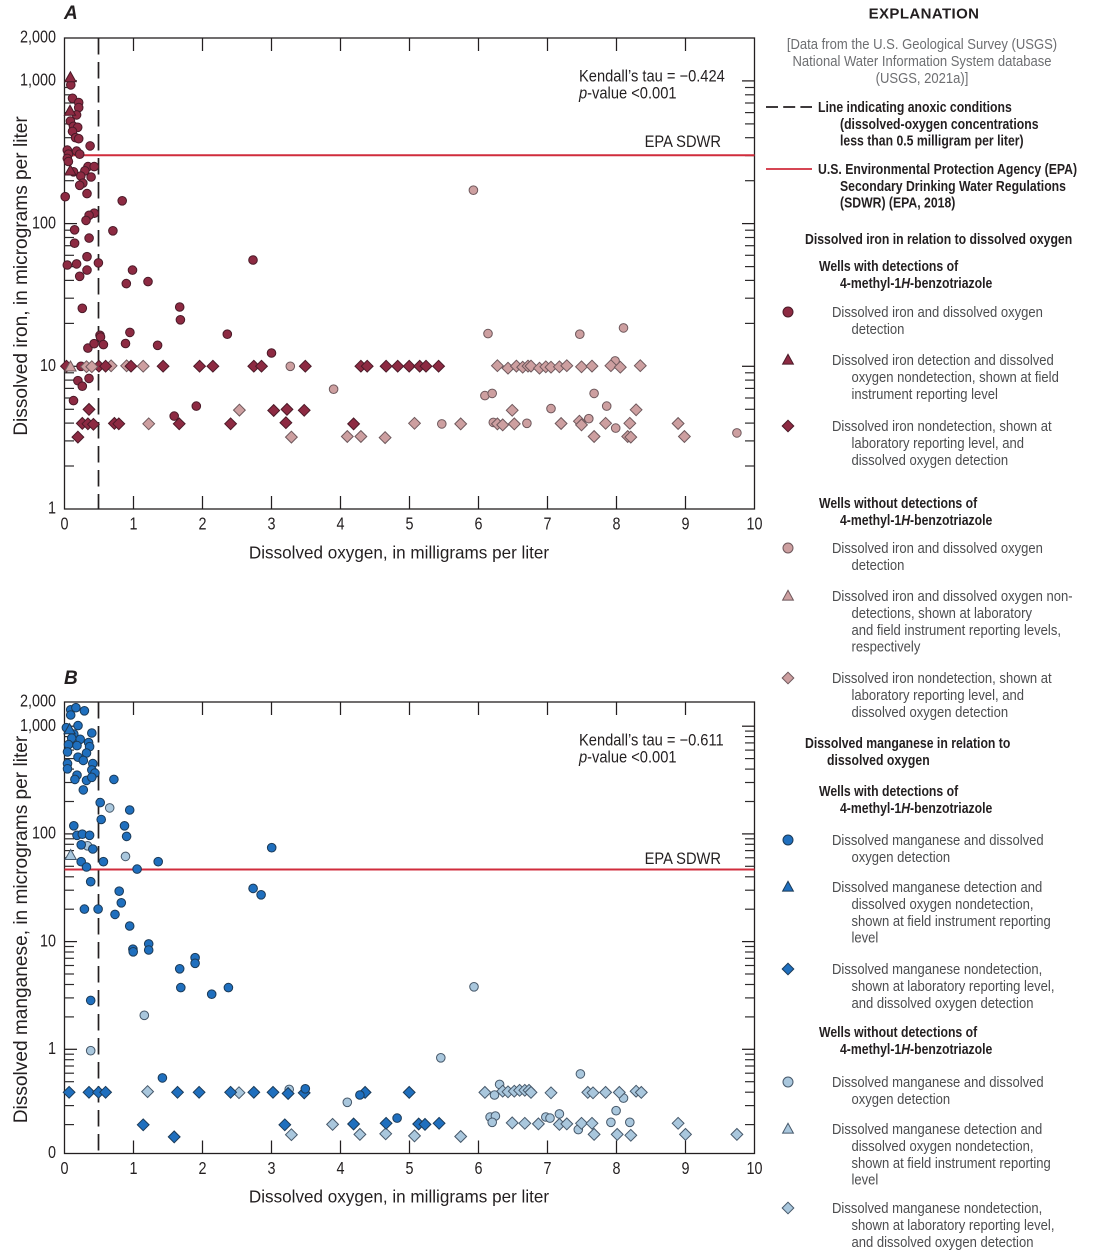  I want to click on svg-text: EXPLANATION, so click(924, 13).